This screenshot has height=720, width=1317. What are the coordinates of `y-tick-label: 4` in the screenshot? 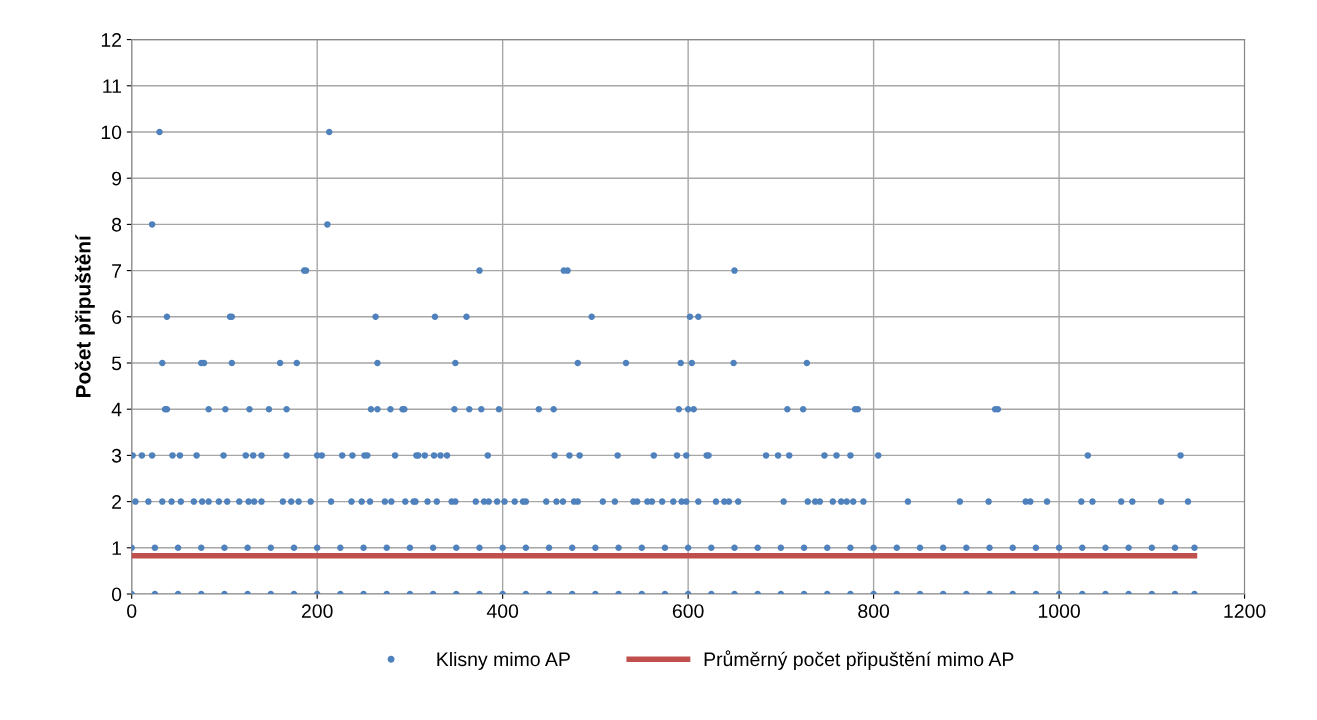 It's located at (116, 409).